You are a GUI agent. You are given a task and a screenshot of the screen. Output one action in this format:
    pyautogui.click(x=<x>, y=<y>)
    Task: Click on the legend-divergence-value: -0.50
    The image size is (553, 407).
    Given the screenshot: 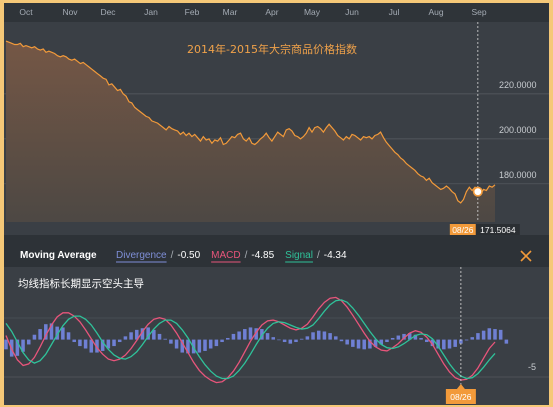 What is the action you would take?
    pyautogui.click(x=188, y=255)
    